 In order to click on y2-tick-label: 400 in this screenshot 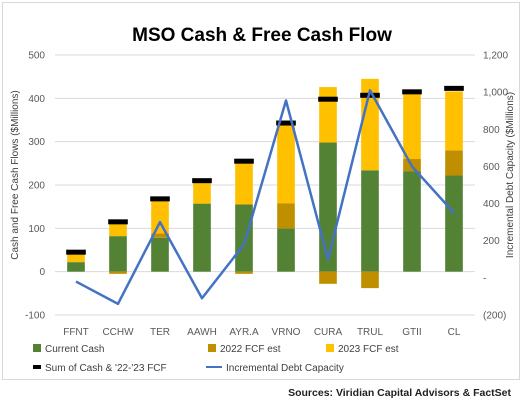, I will do `click(491, 204)`.